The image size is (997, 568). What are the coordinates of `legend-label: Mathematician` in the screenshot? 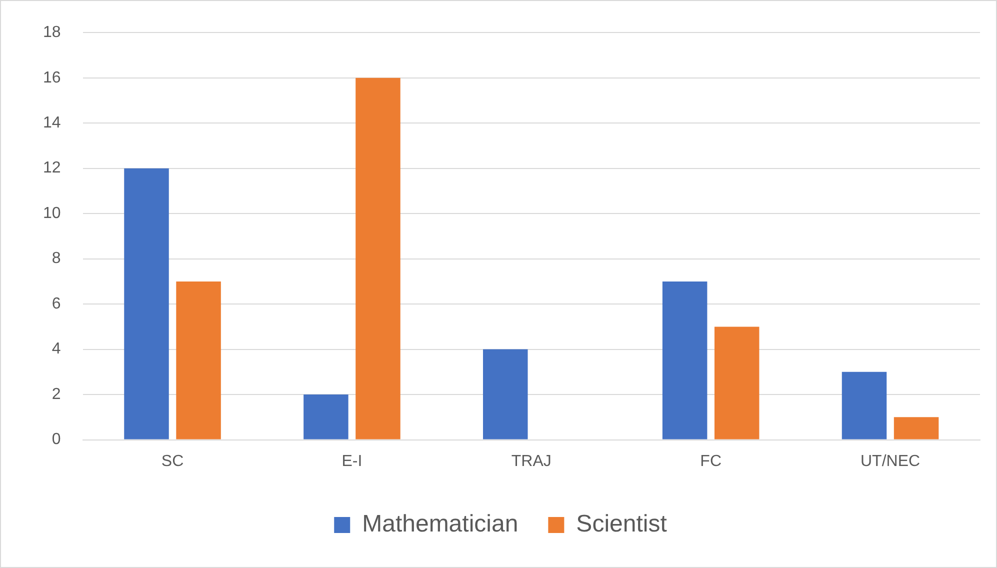 It's located at (440, 524).